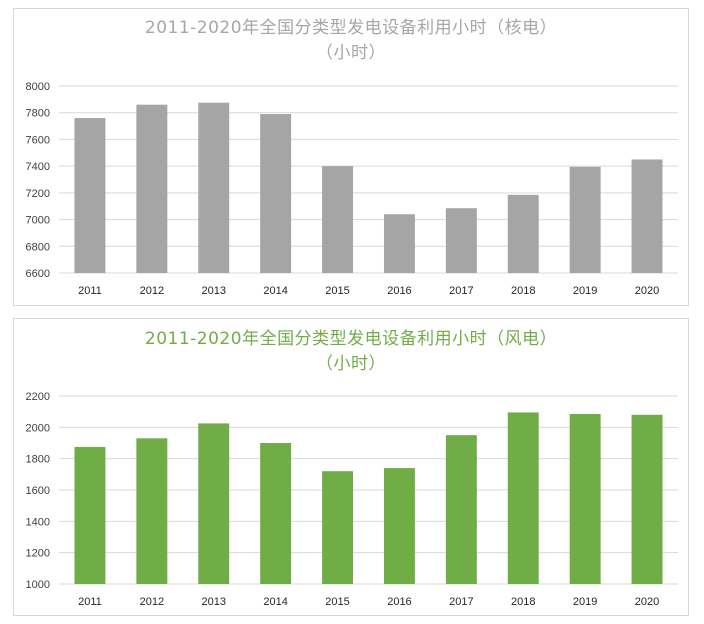  Describe the element at coordinates (38, 274) in the screenshot. I see `y-tick-label: 6600` at that location.